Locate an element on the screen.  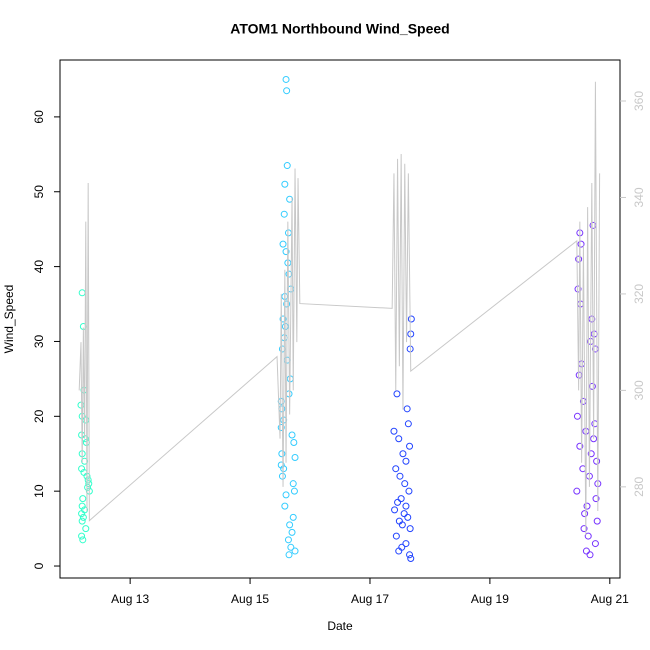
y-tick-label: 0 is located at coordinates (39, 565).